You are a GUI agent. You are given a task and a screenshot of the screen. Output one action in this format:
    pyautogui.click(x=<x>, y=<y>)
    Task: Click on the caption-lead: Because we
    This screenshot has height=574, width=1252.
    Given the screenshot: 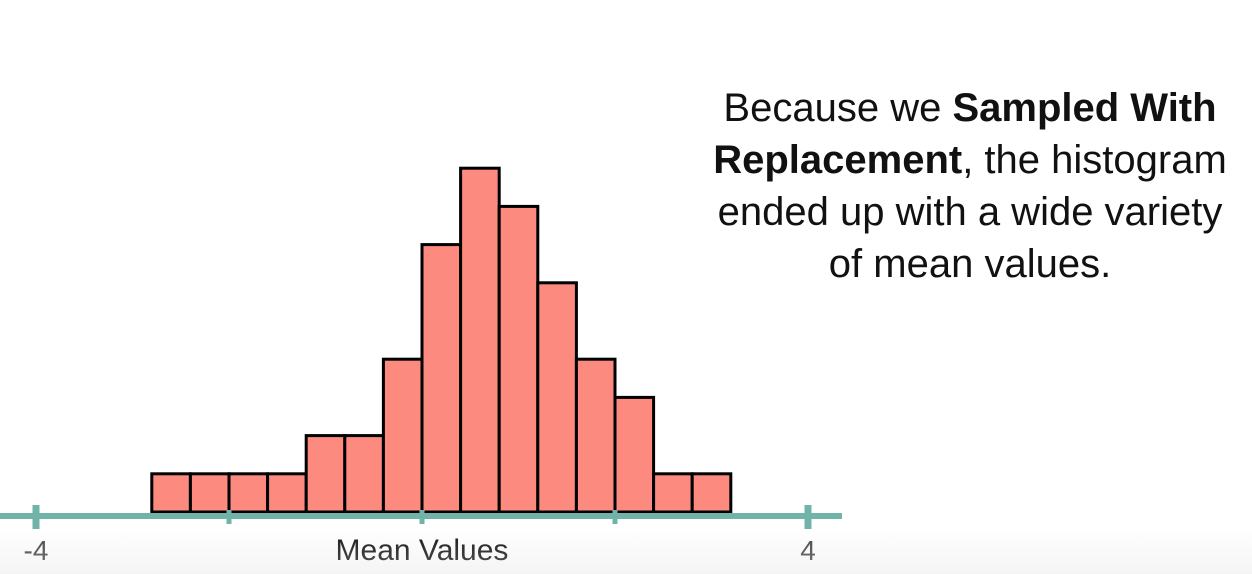 What is the action you would take?
    pyautogui.click(x=838, y=108)
    